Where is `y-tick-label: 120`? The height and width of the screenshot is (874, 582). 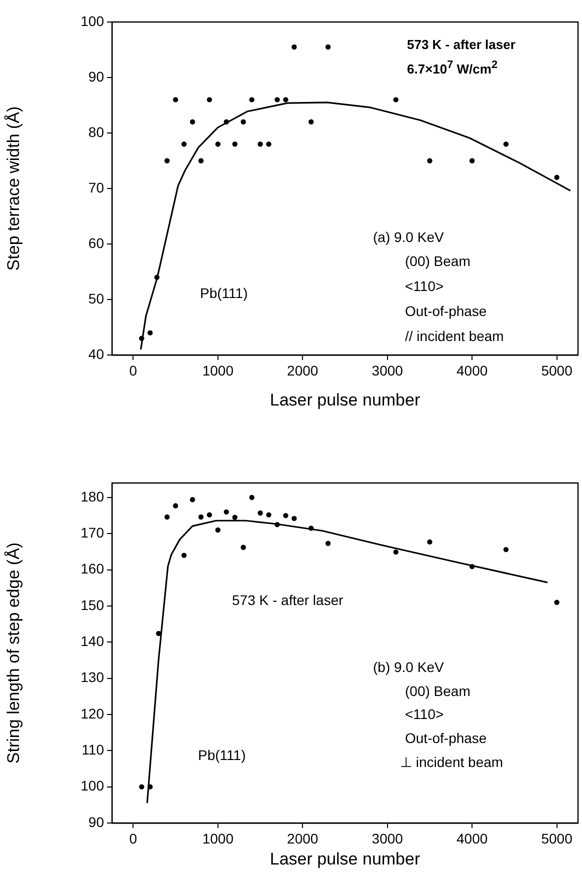 y-tick-label: 120 is located at coordinates (92, 713).